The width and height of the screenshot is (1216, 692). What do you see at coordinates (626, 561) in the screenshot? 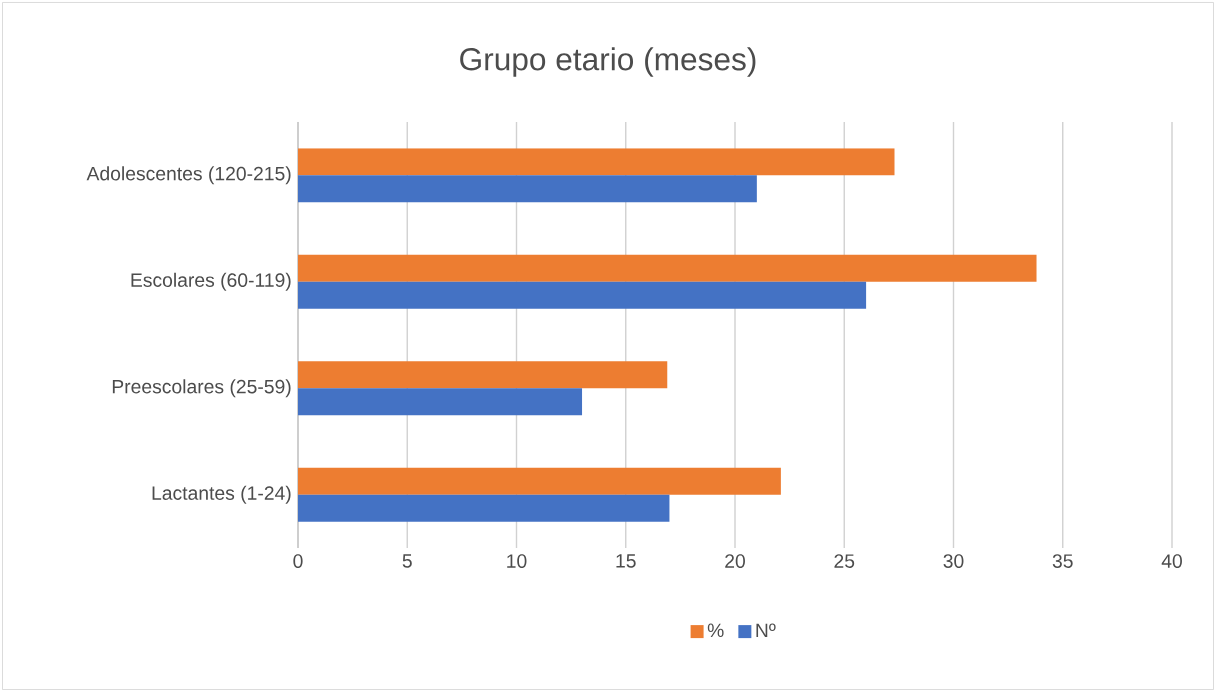
I see `x-tick-label: 15` at bounding box center [626, 561].